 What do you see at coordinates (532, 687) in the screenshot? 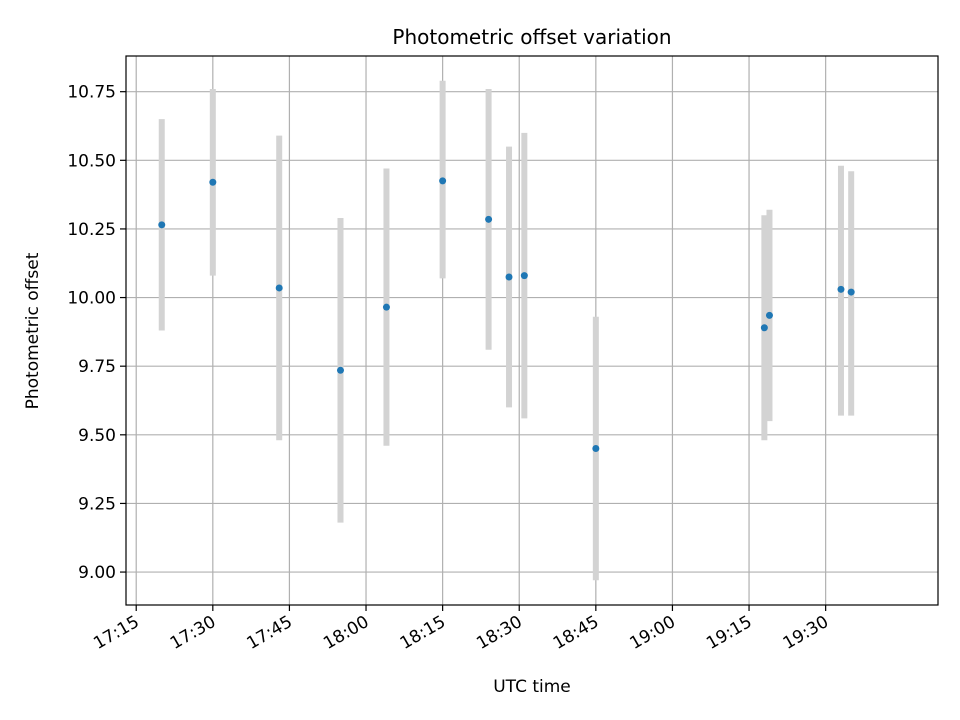
I see `x-axis-title: UTC time` at bounding box center [532, 687].